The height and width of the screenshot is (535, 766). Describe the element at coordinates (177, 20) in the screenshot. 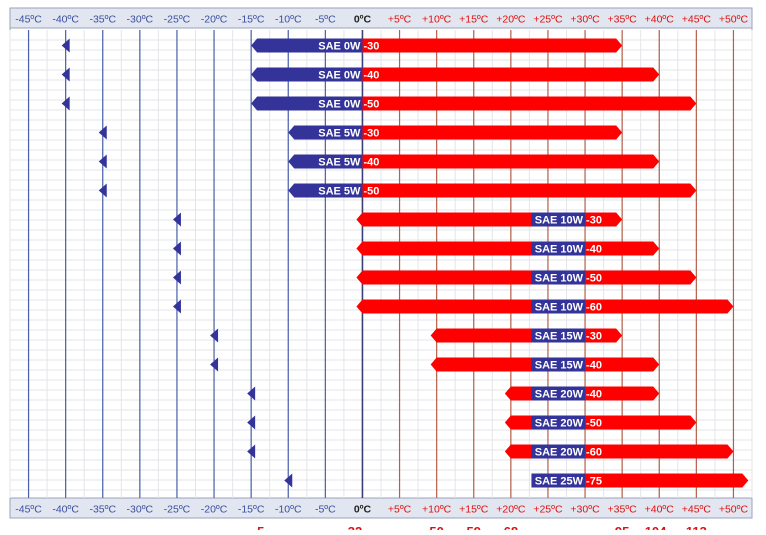

I see `tick-label-top: -25ºC` at that location.